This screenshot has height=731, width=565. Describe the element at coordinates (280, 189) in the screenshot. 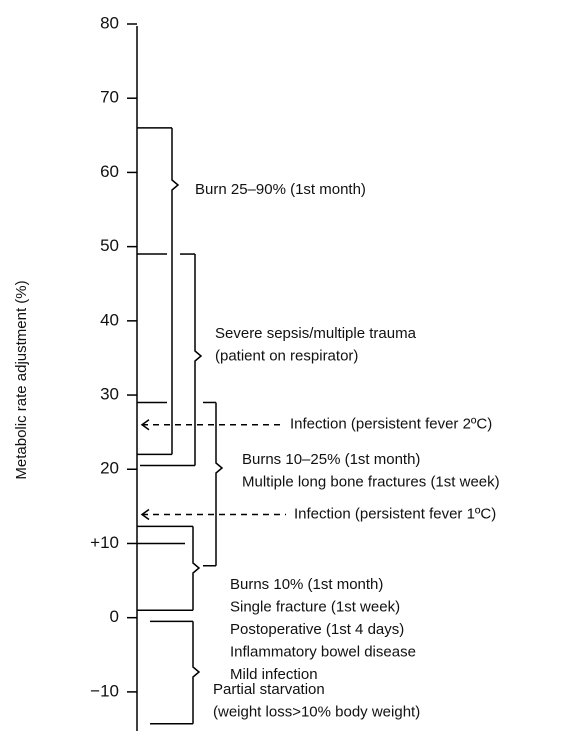

I see `range-label: Burn 25–90% (1st month)` at that location.